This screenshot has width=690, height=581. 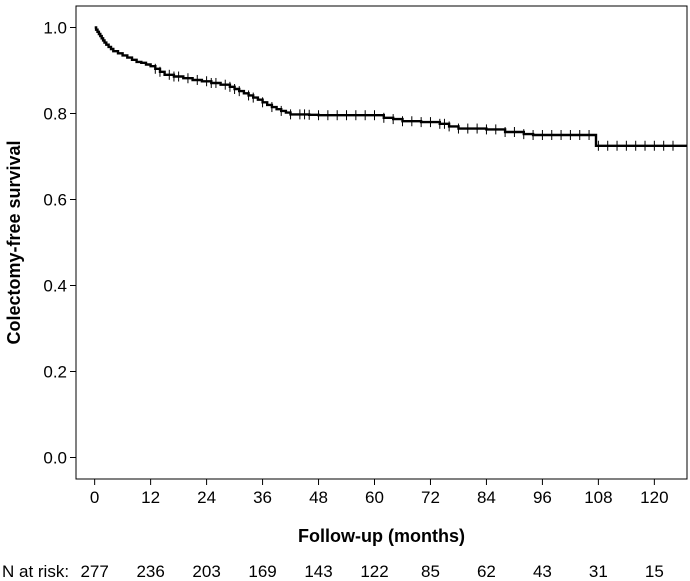 What do you see at coordinates (55, 286) in the screenshot?
I see `y-tick-label: 0.4` at bounding box center [55, 286].